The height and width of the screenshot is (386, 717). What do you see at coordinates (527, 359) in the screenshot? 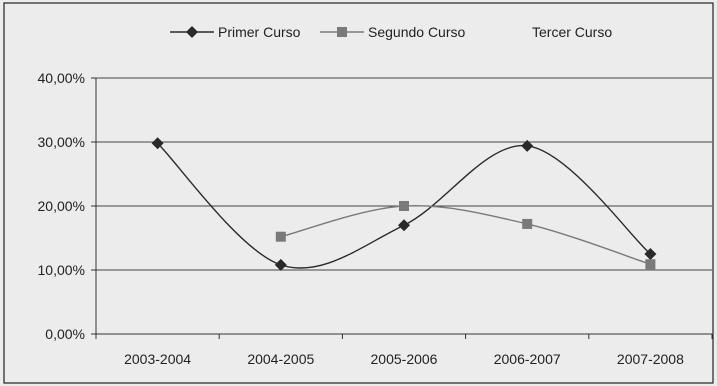
I see `x-tick-label-2006-2007: 2006-2007` at bounding box center [527, 359].